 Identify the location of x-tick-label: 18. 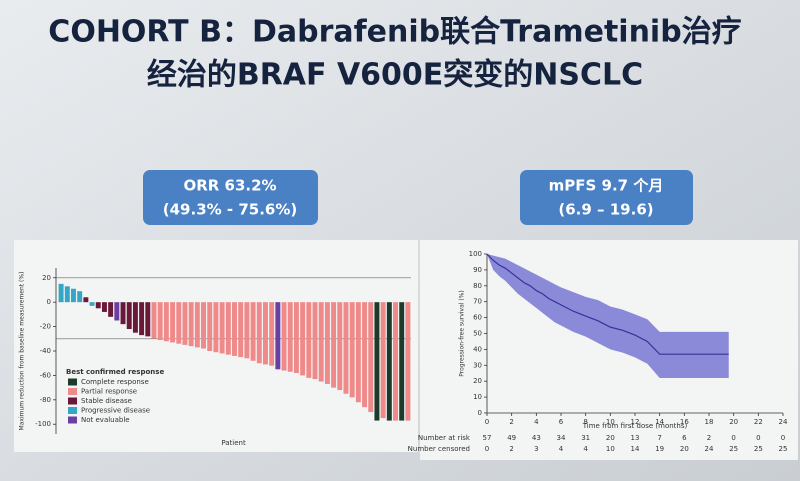
(709, 422).